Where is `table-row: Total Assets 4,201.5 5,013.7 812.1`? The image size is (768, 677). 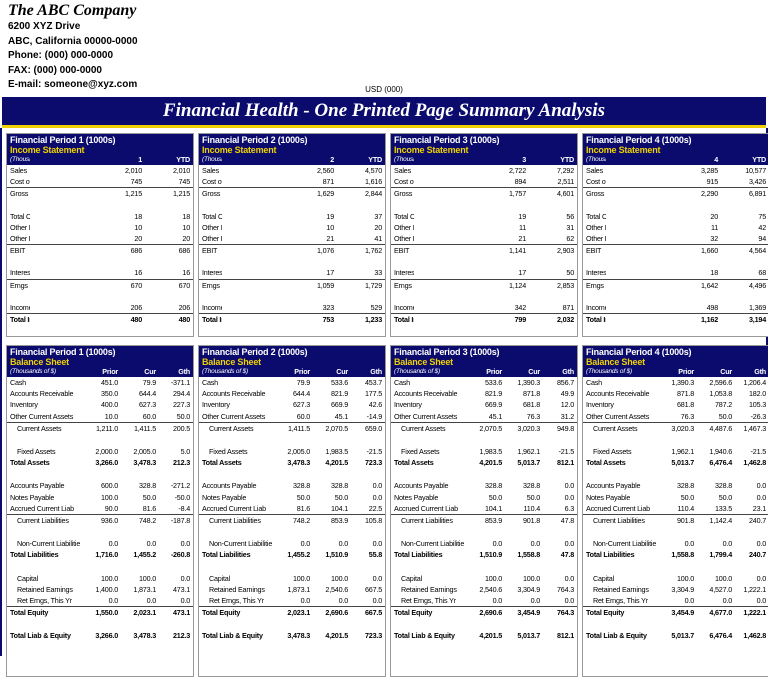 table-row: Total Assets 4,201.5 5,013.7 812.1 is located at coordinates (484, 462).